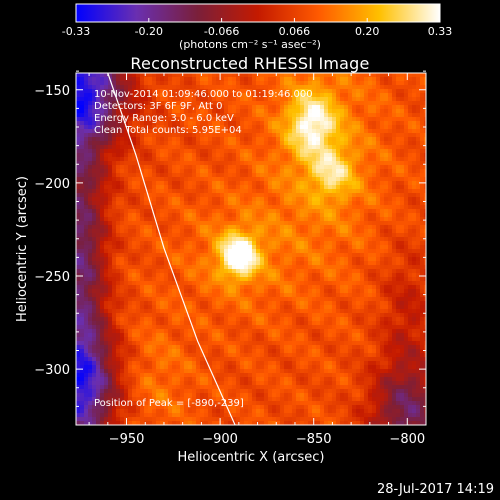 The image size is (500, 500). I want to click on colorbar, so click(258, 13).